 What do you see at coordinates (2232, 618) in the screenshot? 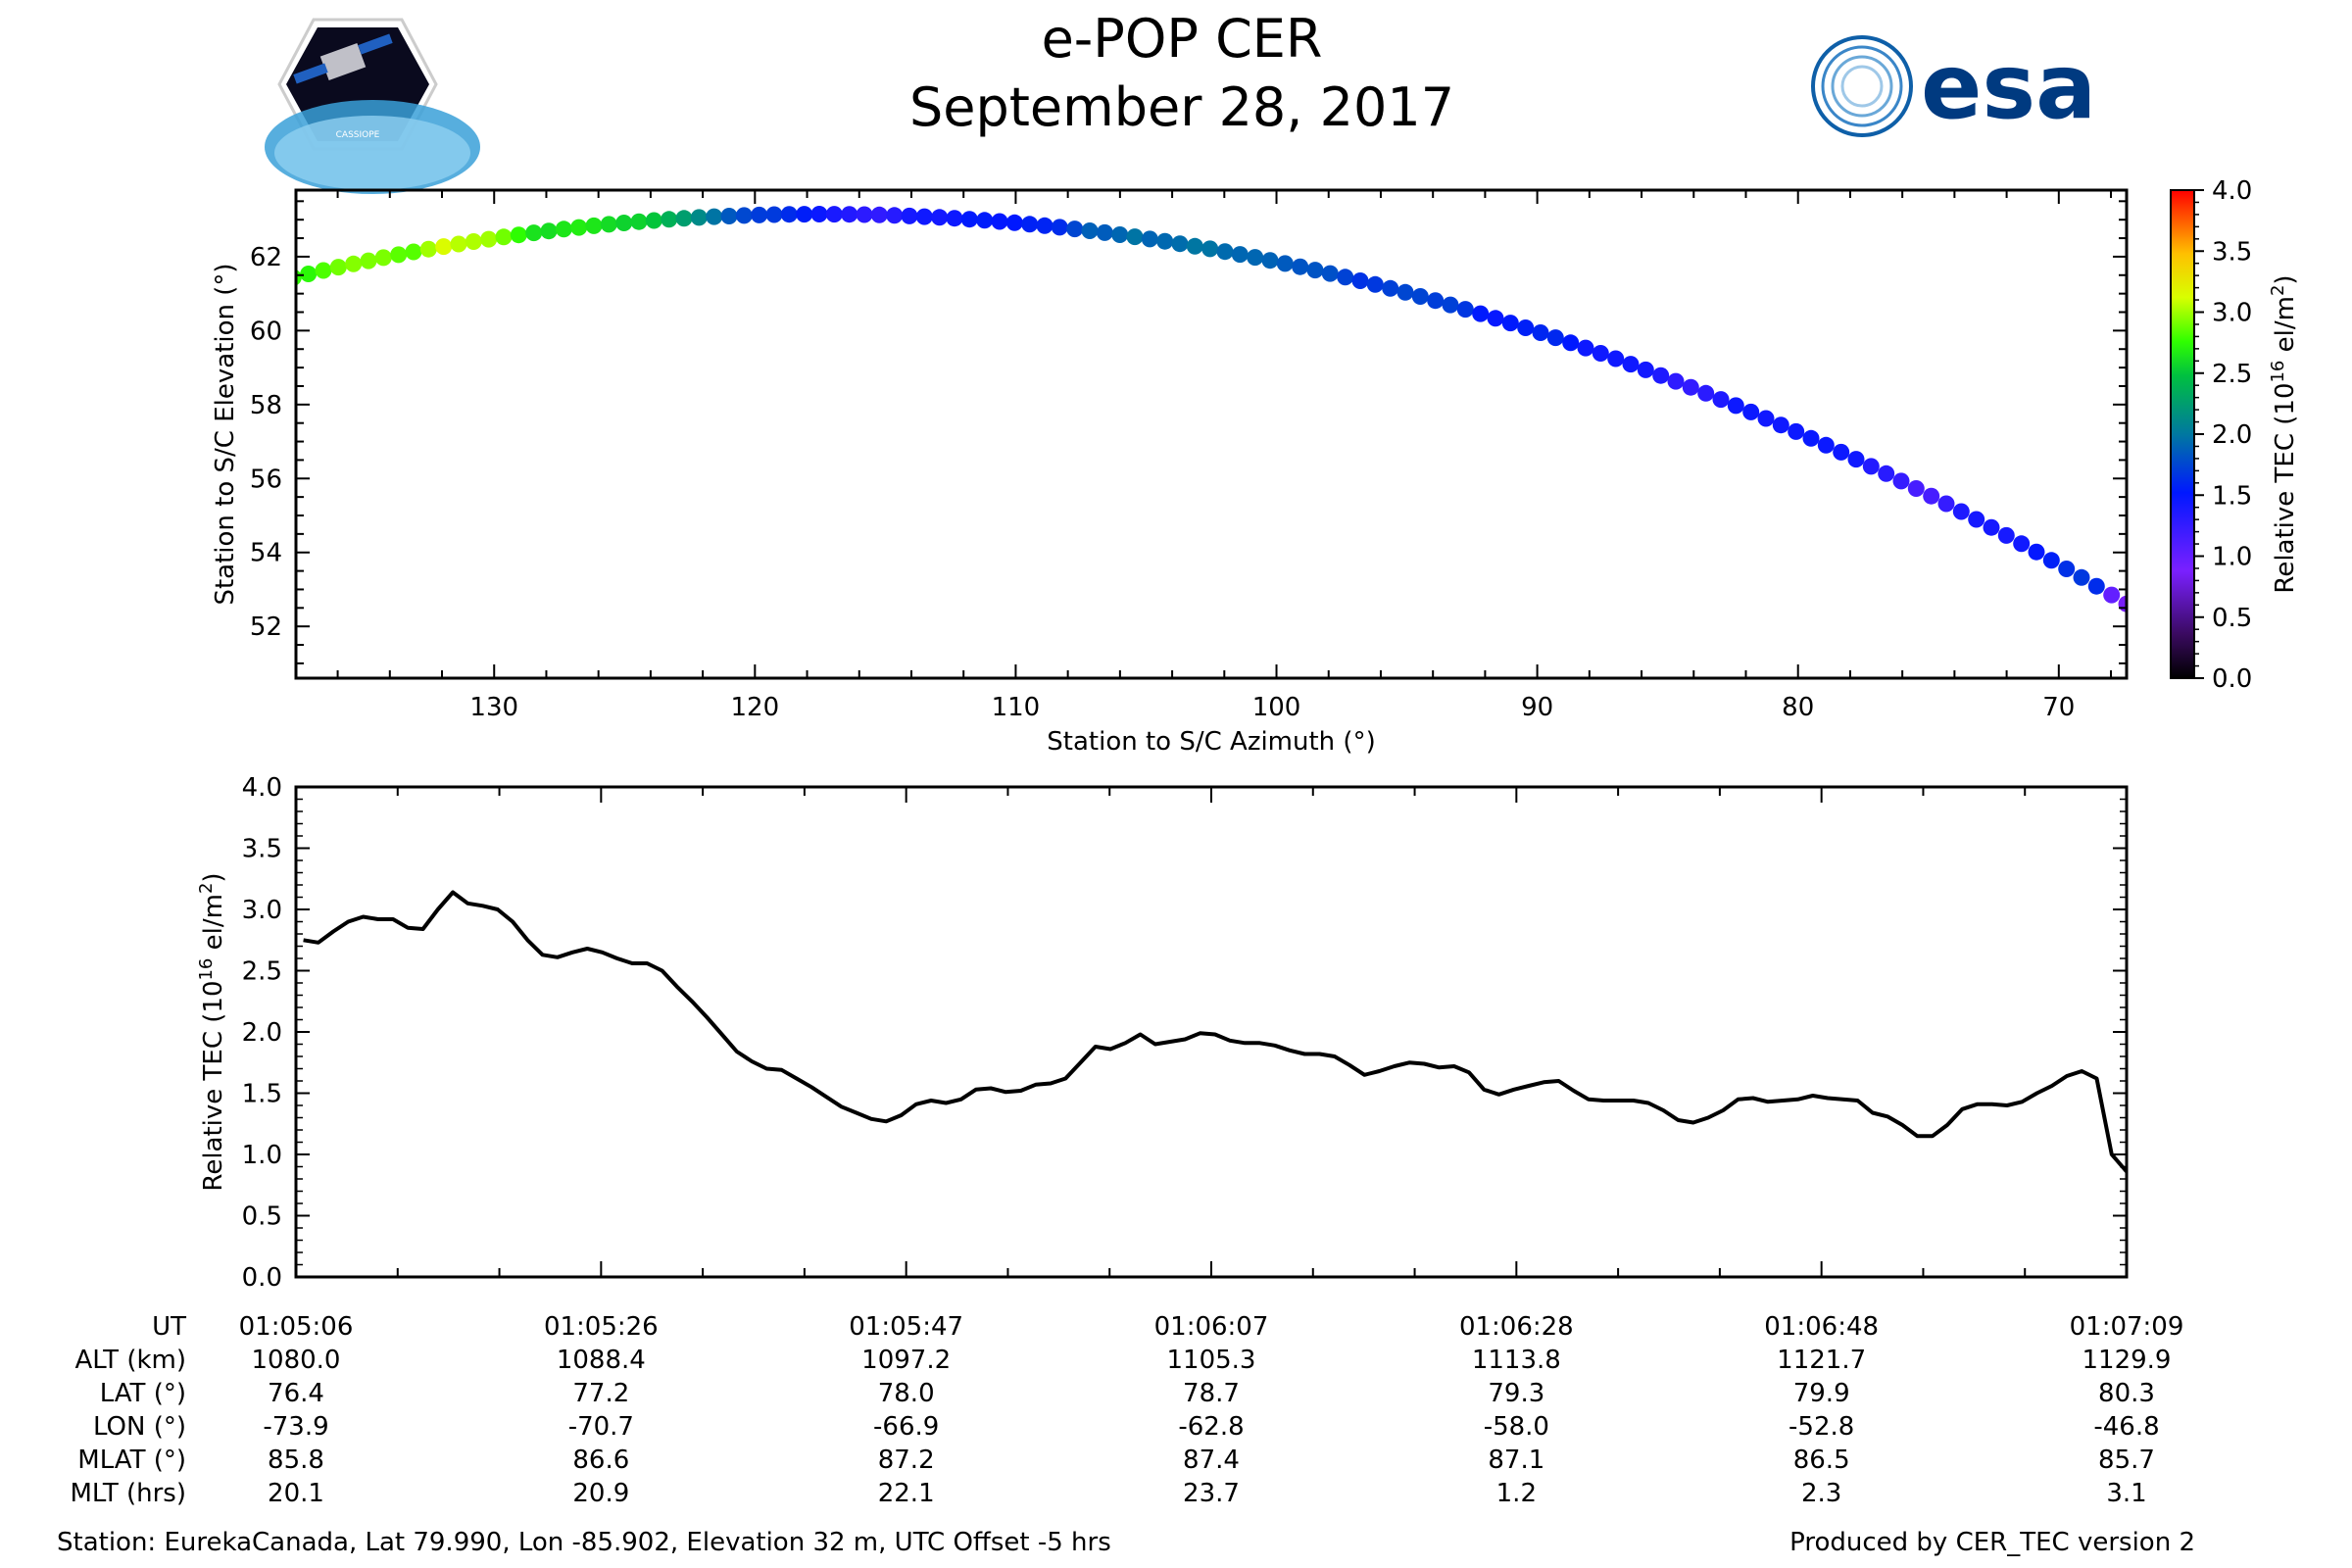
I see `colorbar-tick-label: 0.5` at bounding box center [2232, 618].